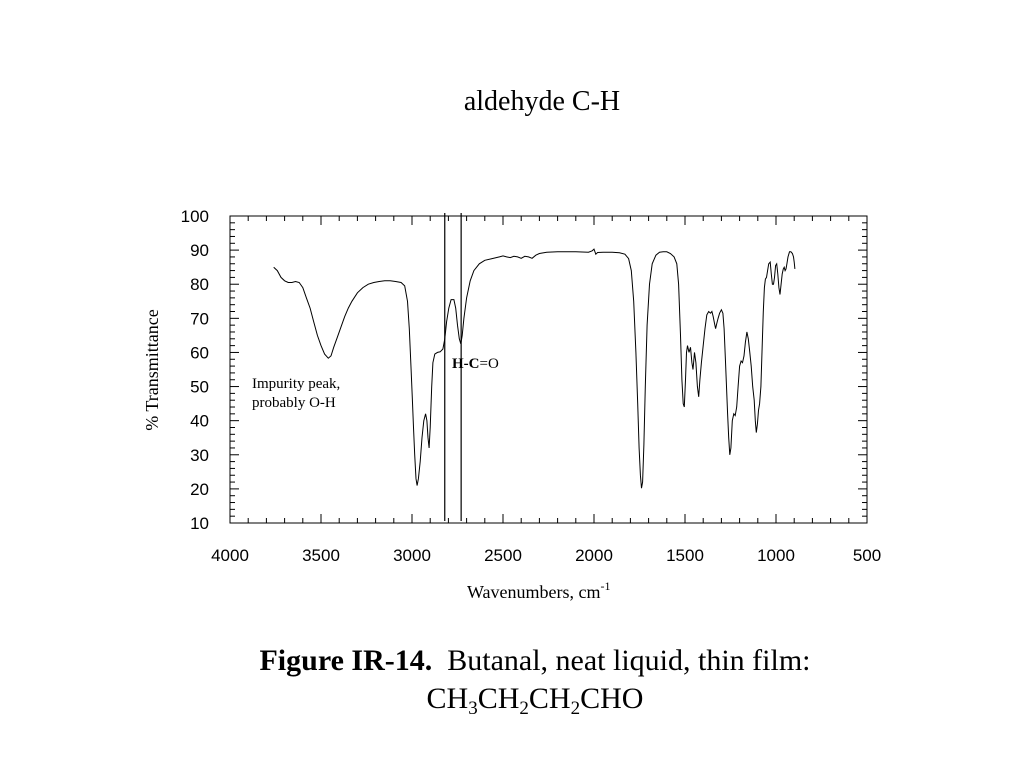 This screenshot has width=1024, height=768. Describe the element at coordinates (606, 586) in the screenshot. I see `x-axis-title-superscript: -1` at that location.